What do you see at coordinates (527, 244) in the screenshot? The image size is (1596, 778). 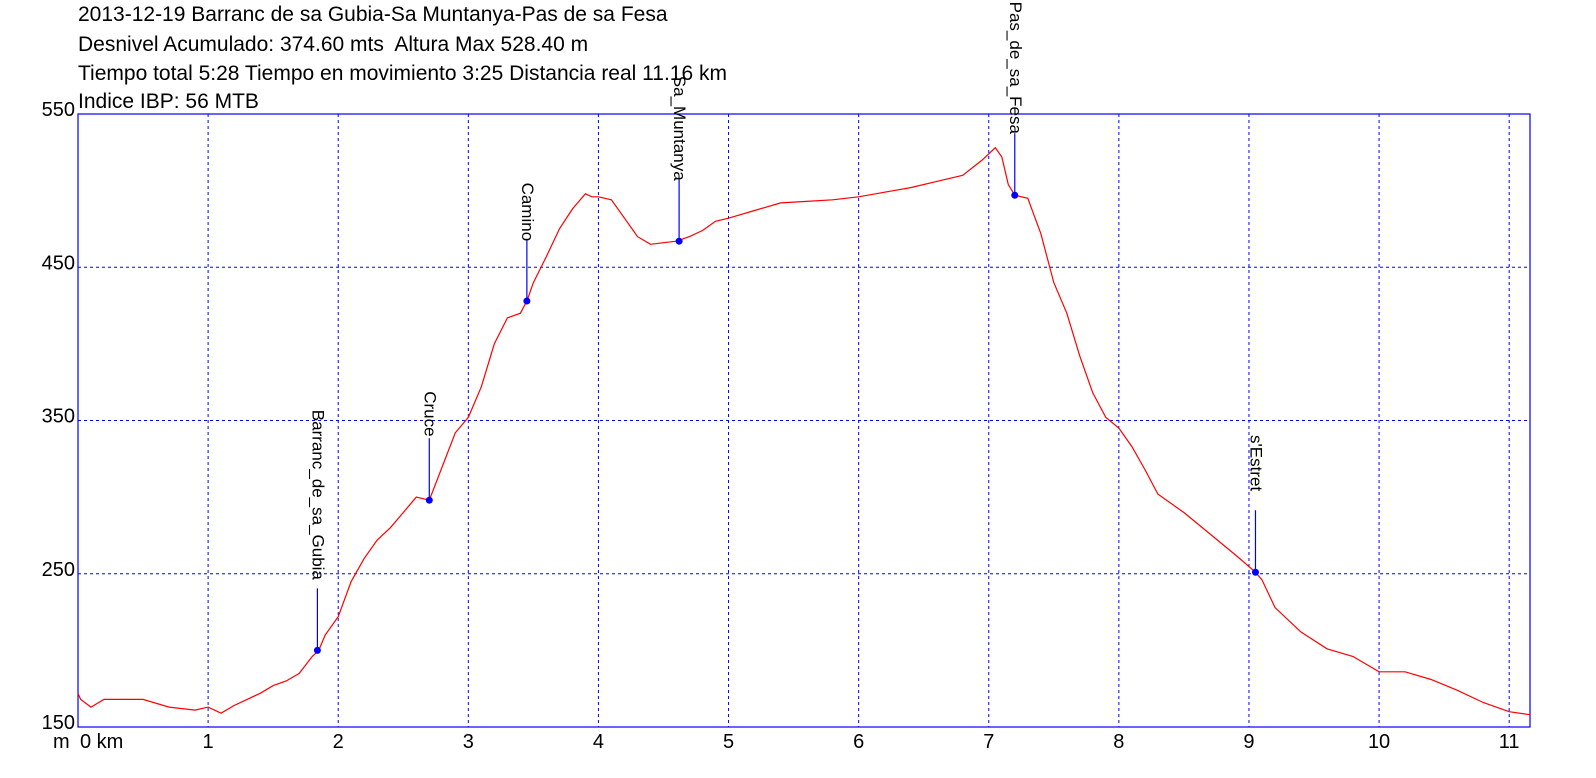 I see `waypoint: Camino` at bounding box center [527, 244].